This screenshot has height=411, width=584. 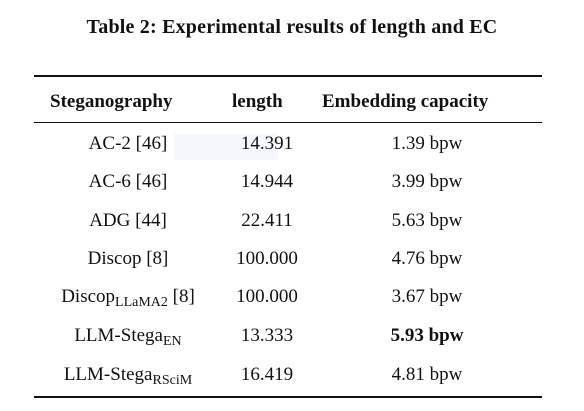 I want to click on method-cell: LLM-StegaEN, so click(x=128, y=336).